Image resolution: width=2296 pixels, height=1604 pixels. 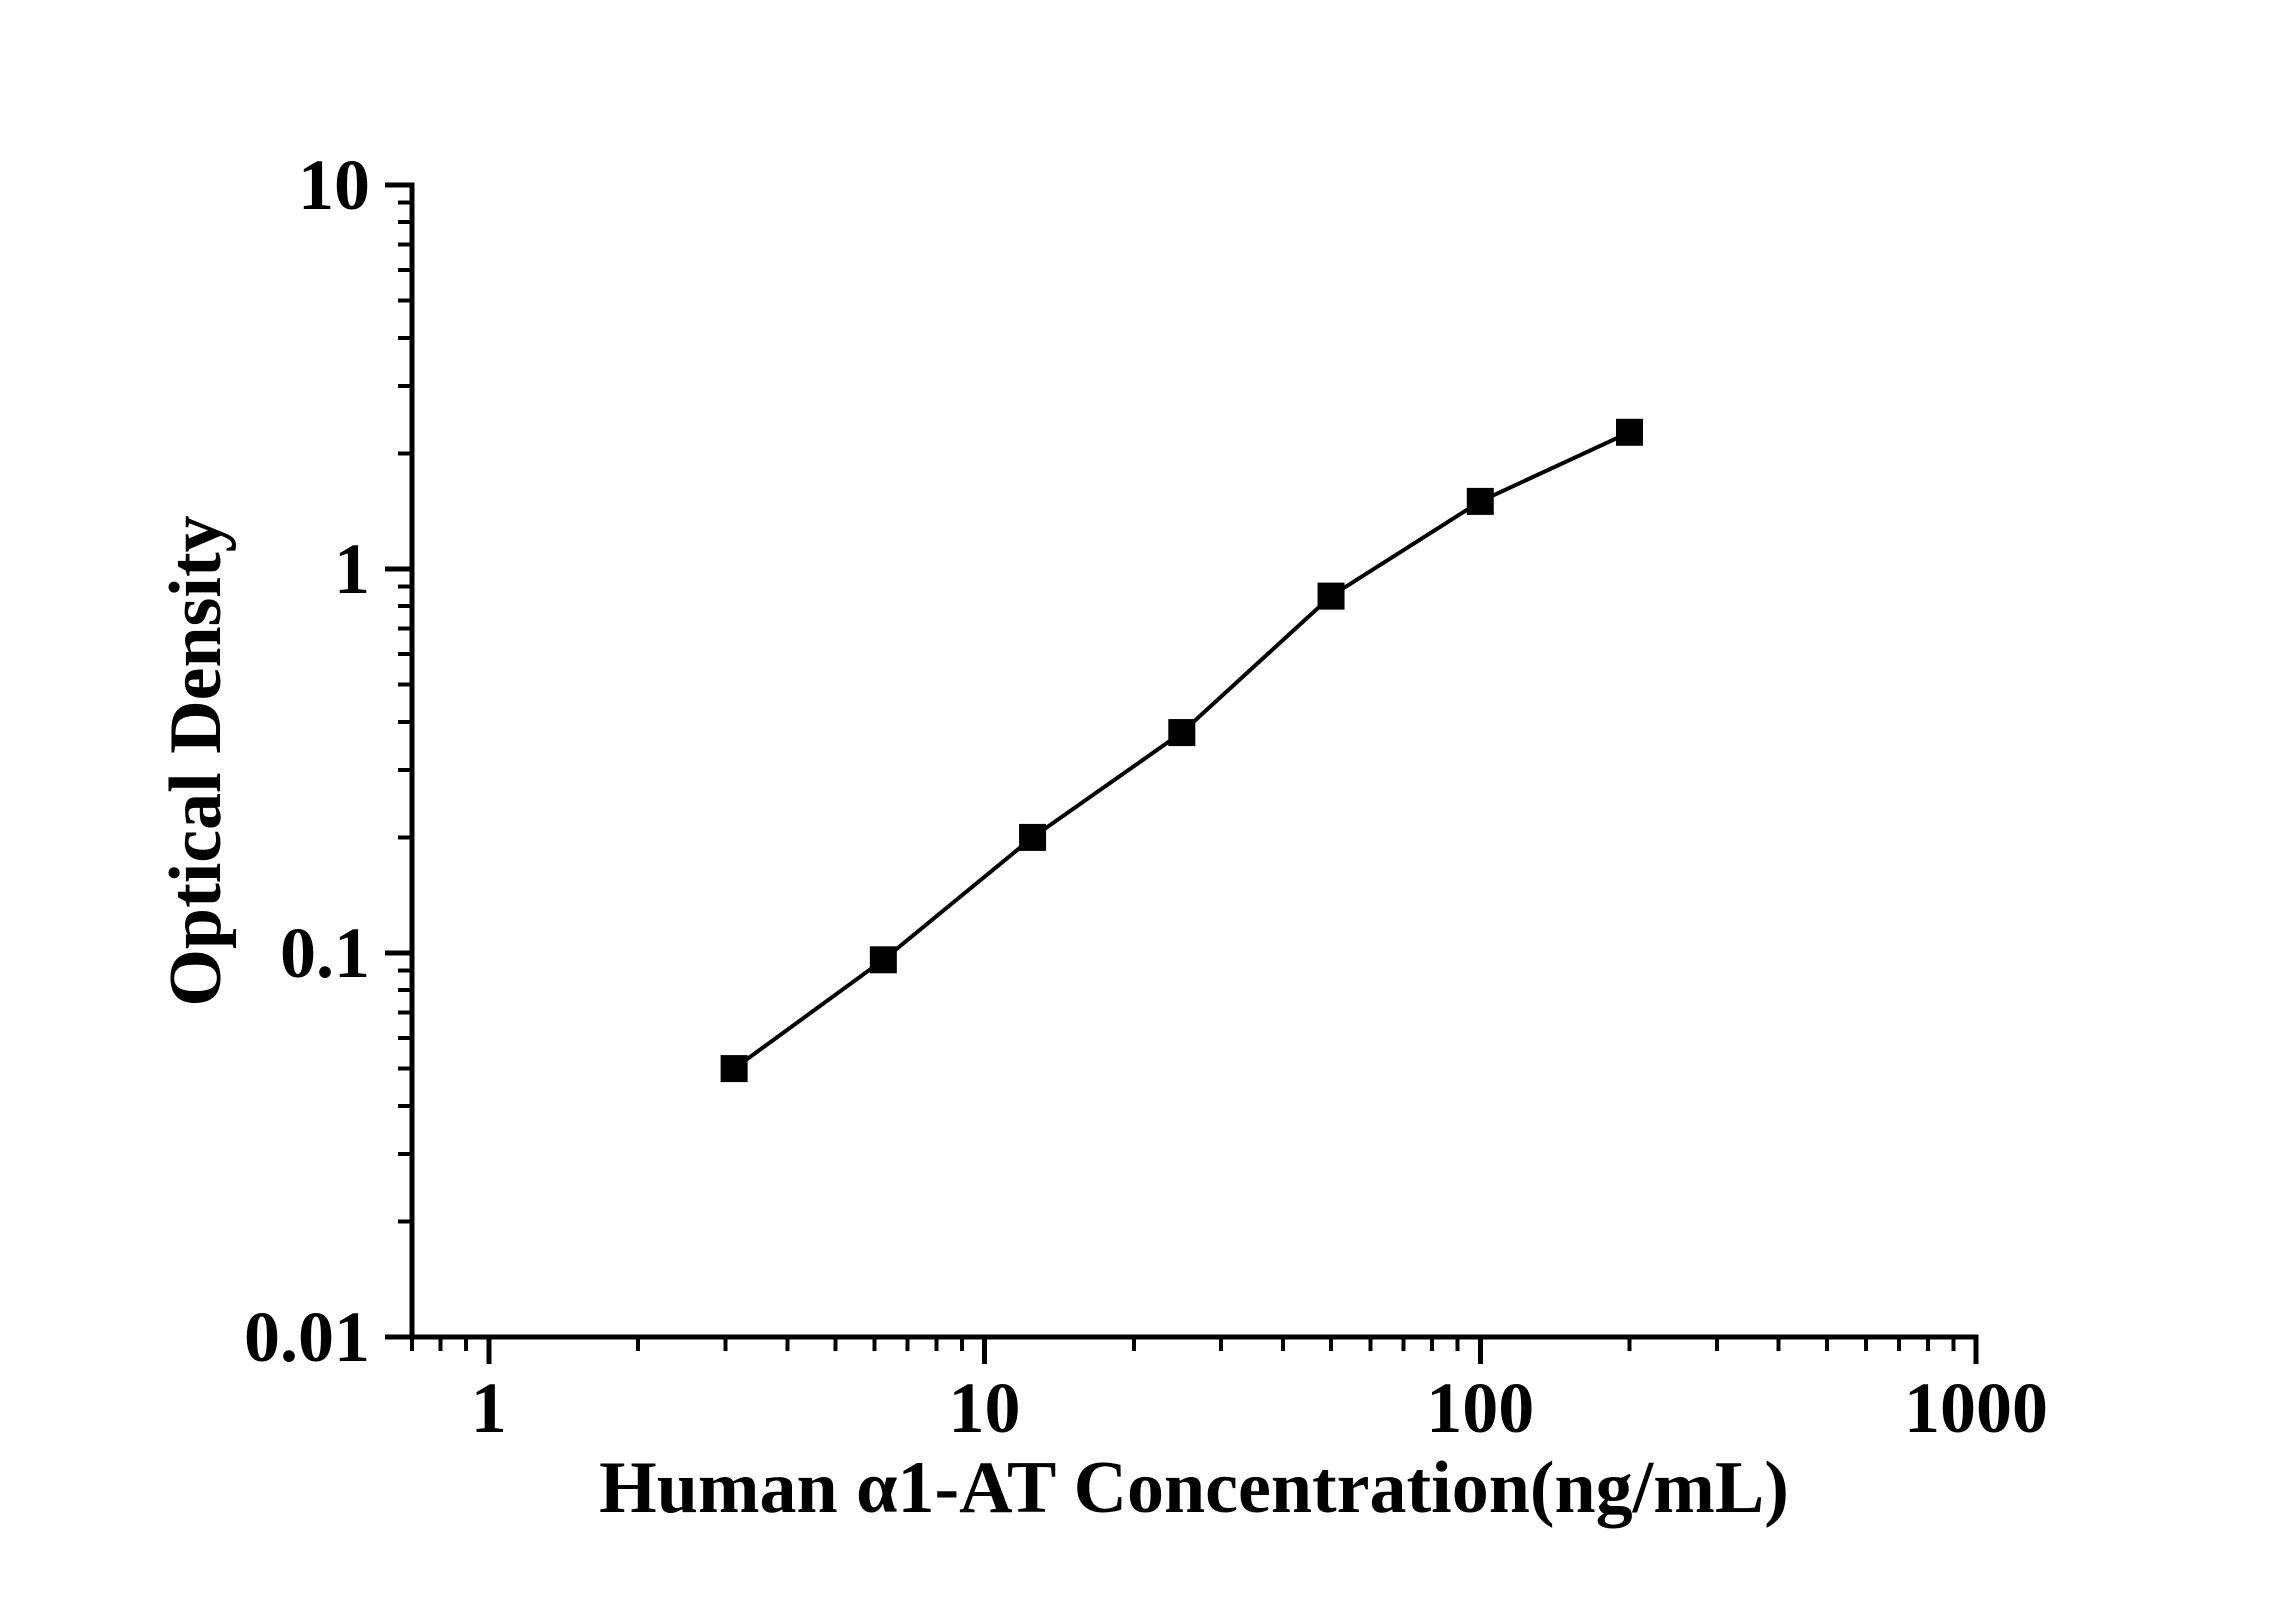 What do you see at coordinates (334, 185) in the screenshot?
I see `y-tick-label: 10` at bounding box center [334, 185].